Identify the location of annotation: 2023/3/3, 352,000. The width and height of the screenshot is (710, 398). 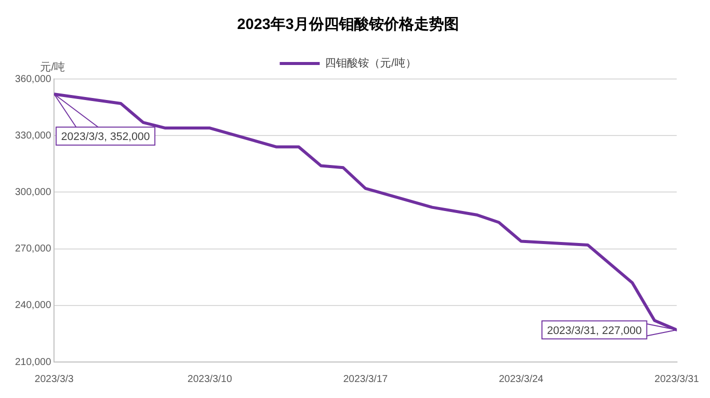
(105, 137).